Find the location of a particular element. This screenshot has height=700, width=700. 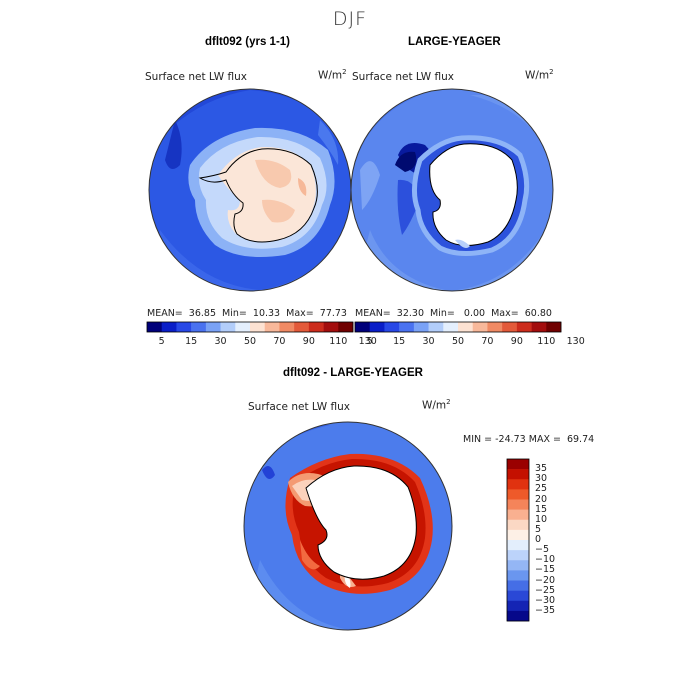

model-stats: MEAN= 36.85 Min= 10.33 Max= 77.73 is located at coordinates (247, 313).